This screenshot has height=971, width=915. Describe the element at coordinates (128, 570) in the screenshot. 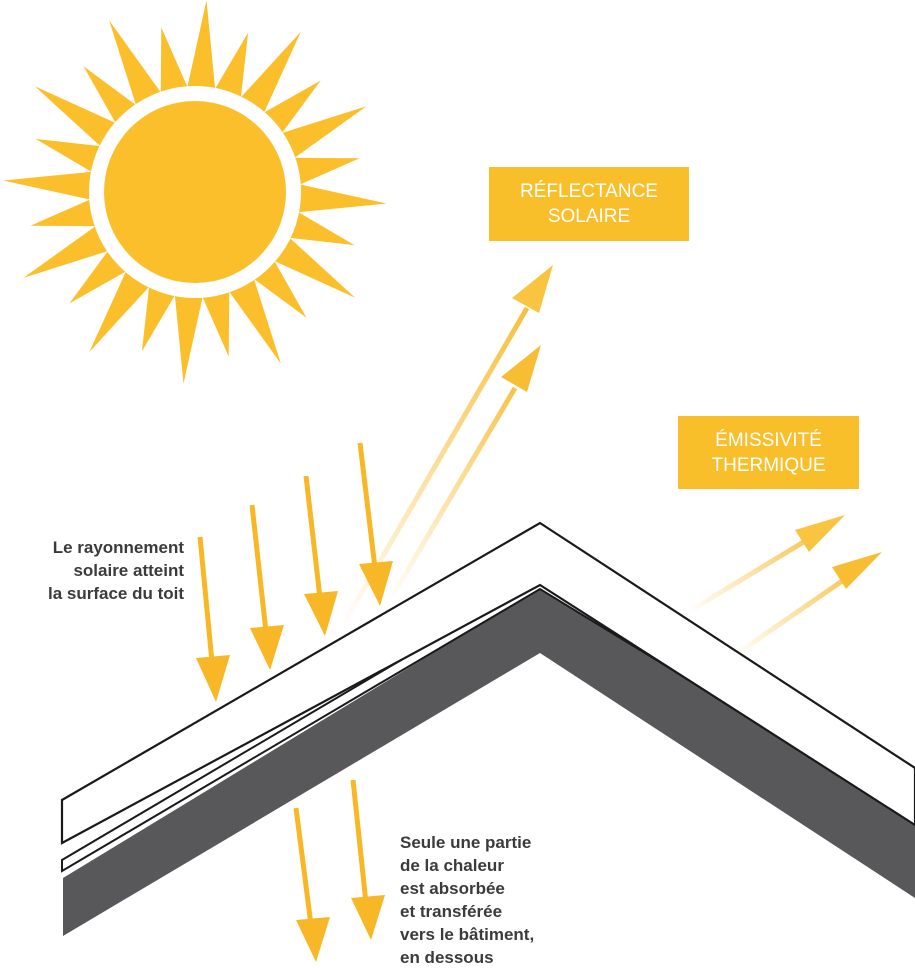

I see `caption-line: solaire atteint` at that location.